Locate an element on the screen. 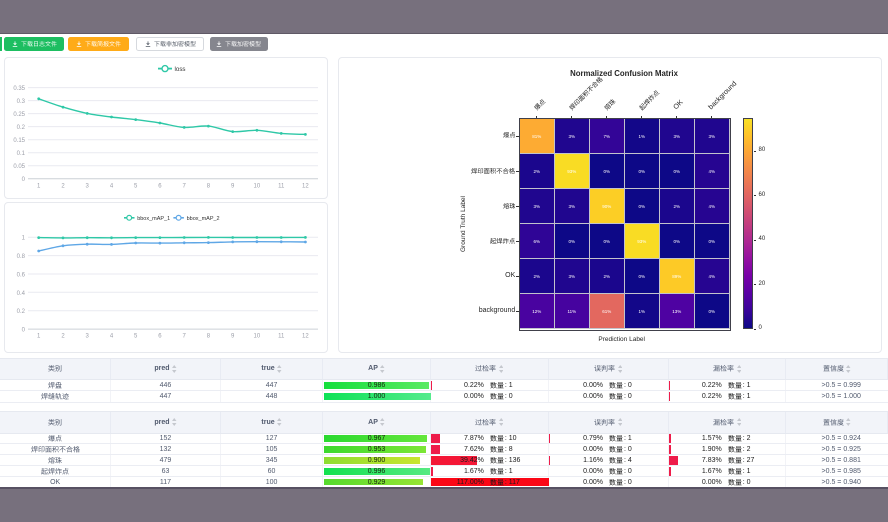 The image size is (888, 522). svg-text: bbox_mAP_2 is located at coordinates (203, 219).